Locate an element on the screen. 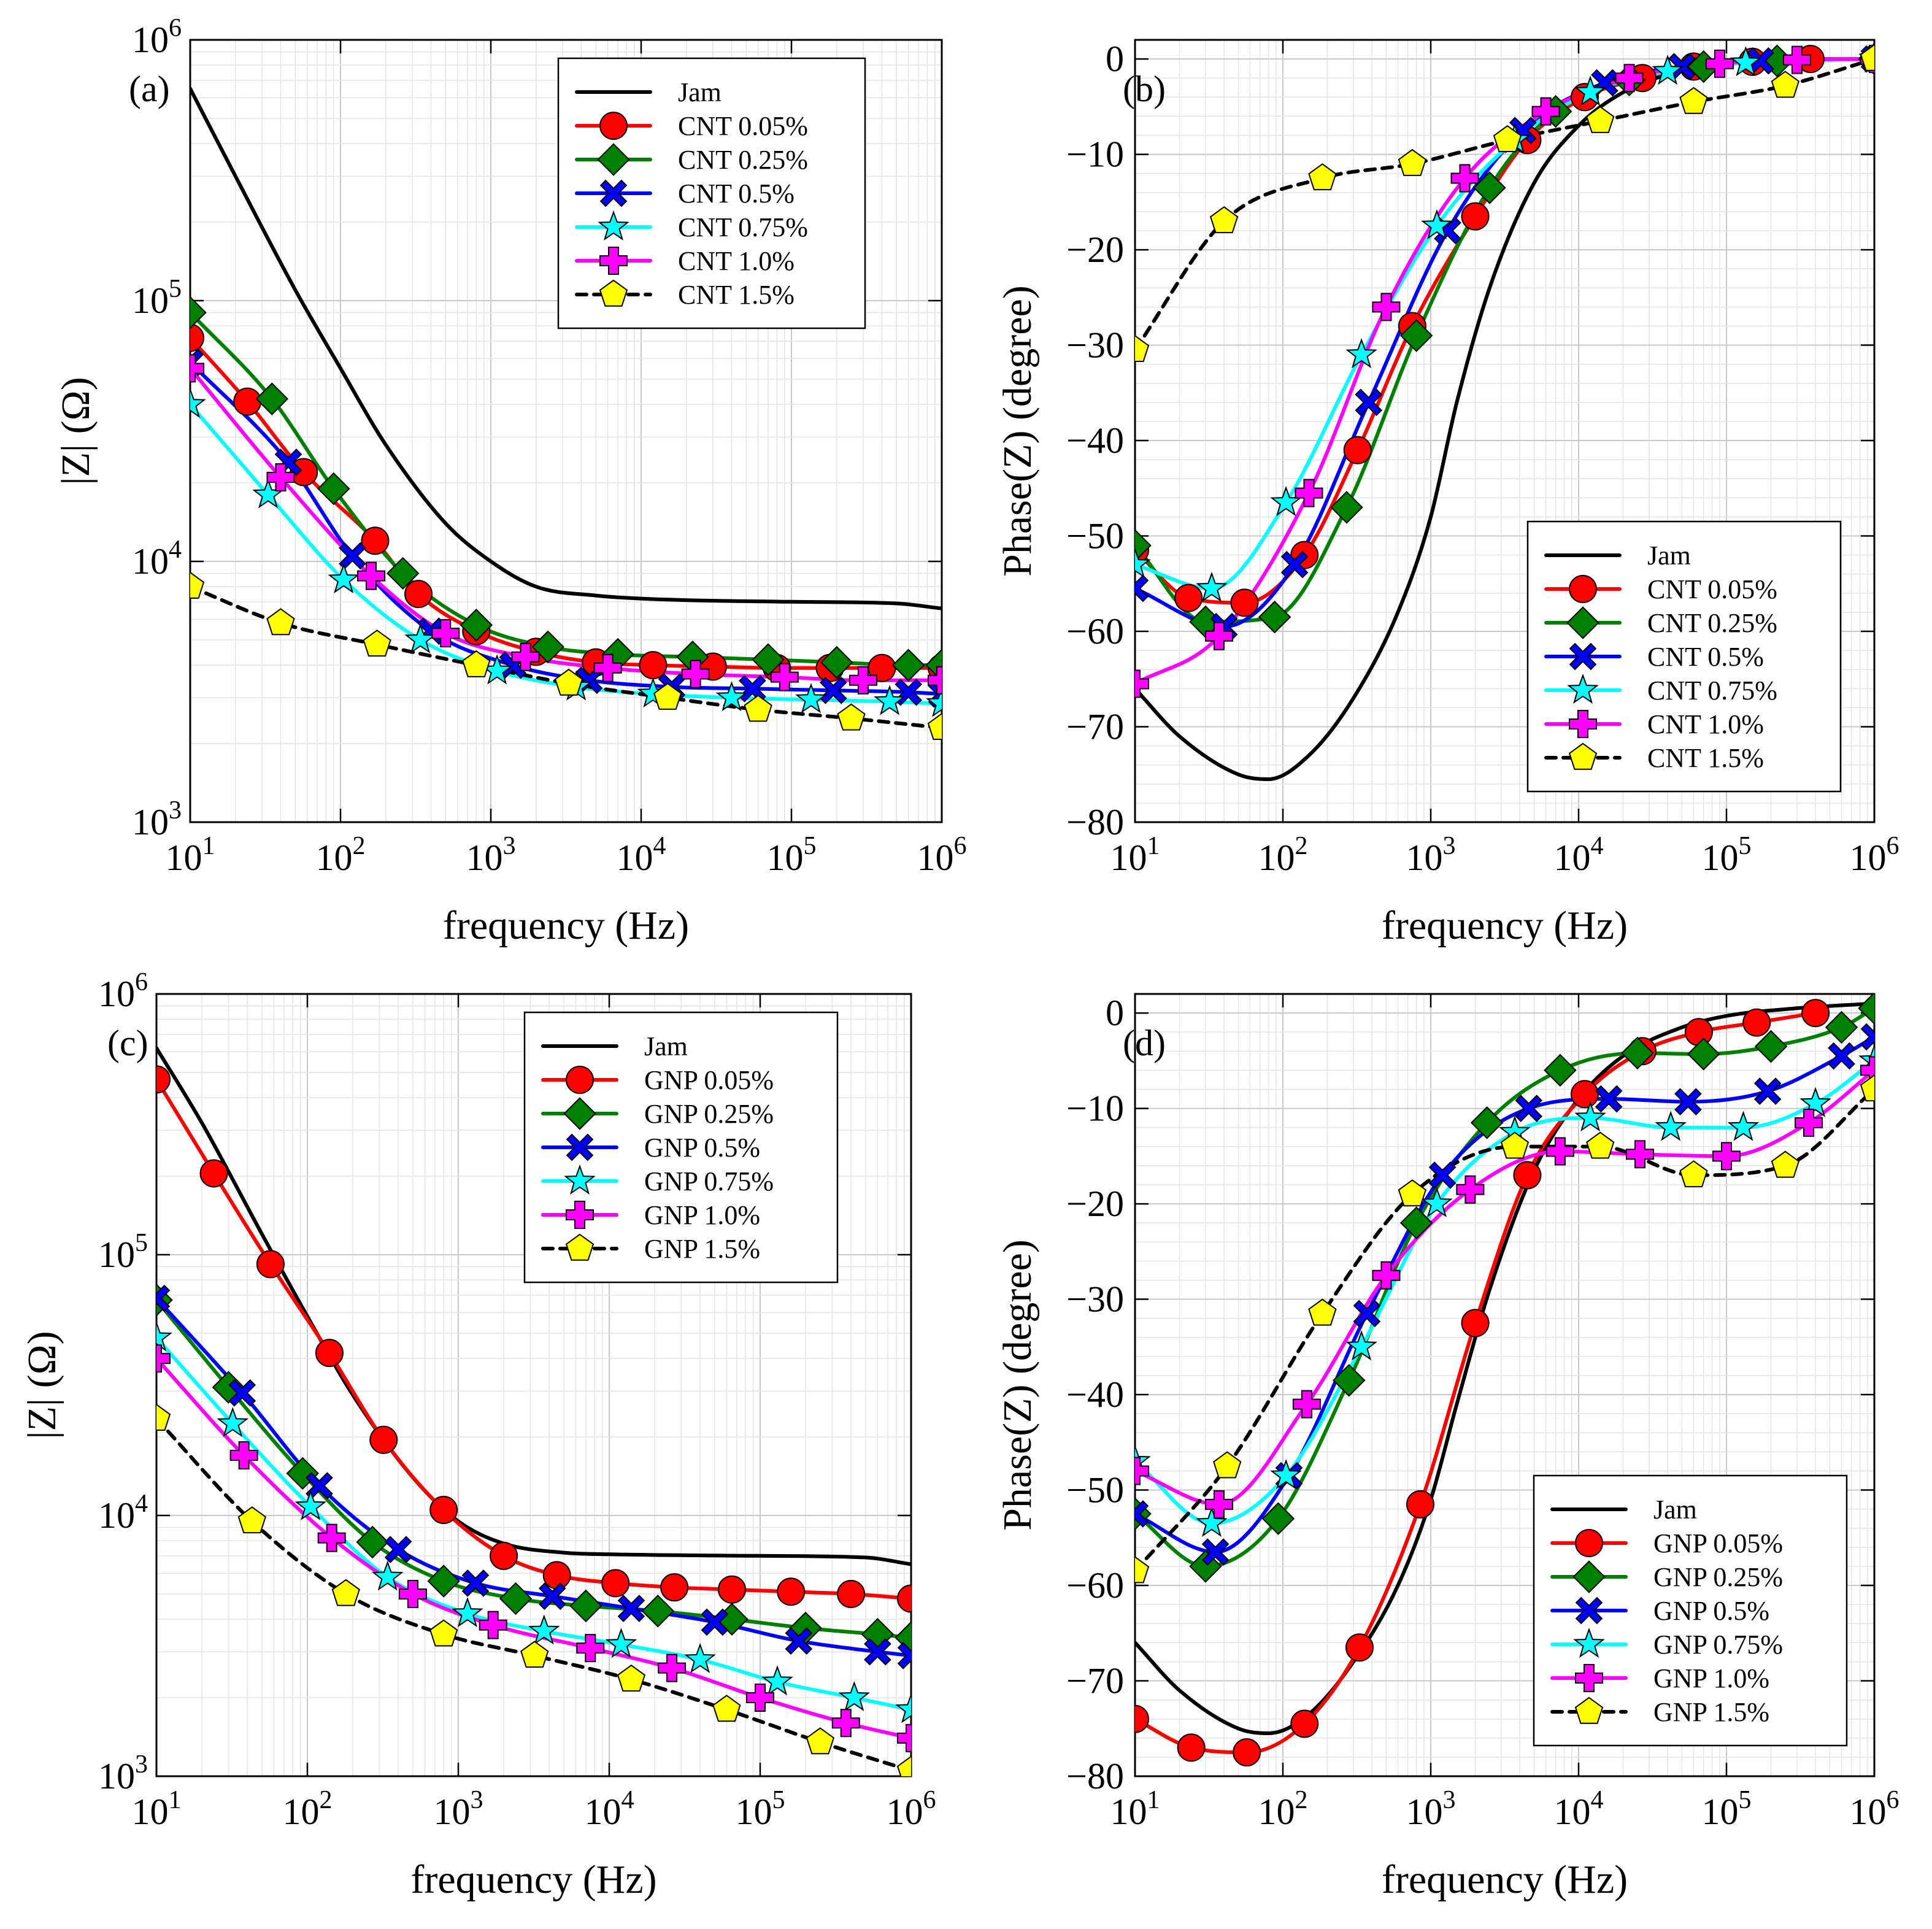 This screenshot has width=1932, height=1929. y-tick-label: −50 is located at coordinates (1095, 536).